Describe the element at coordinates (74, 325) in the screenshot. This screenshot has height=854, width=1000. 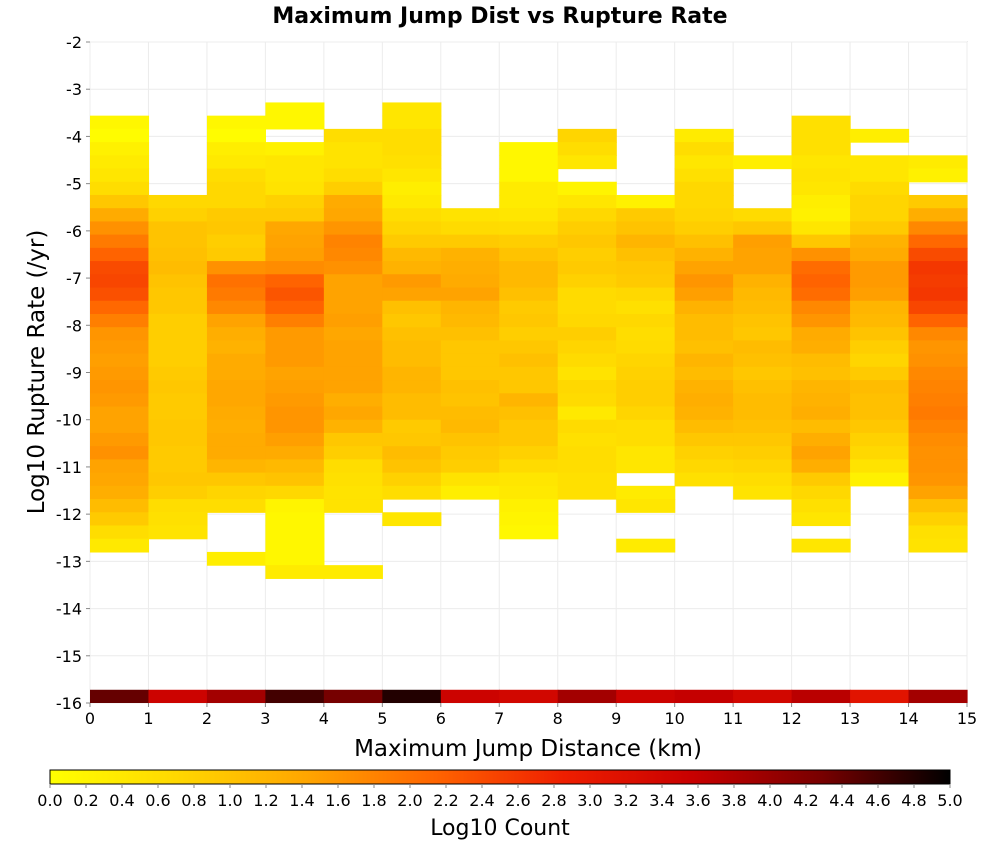
I see `y-tick-label: -8` at that location.